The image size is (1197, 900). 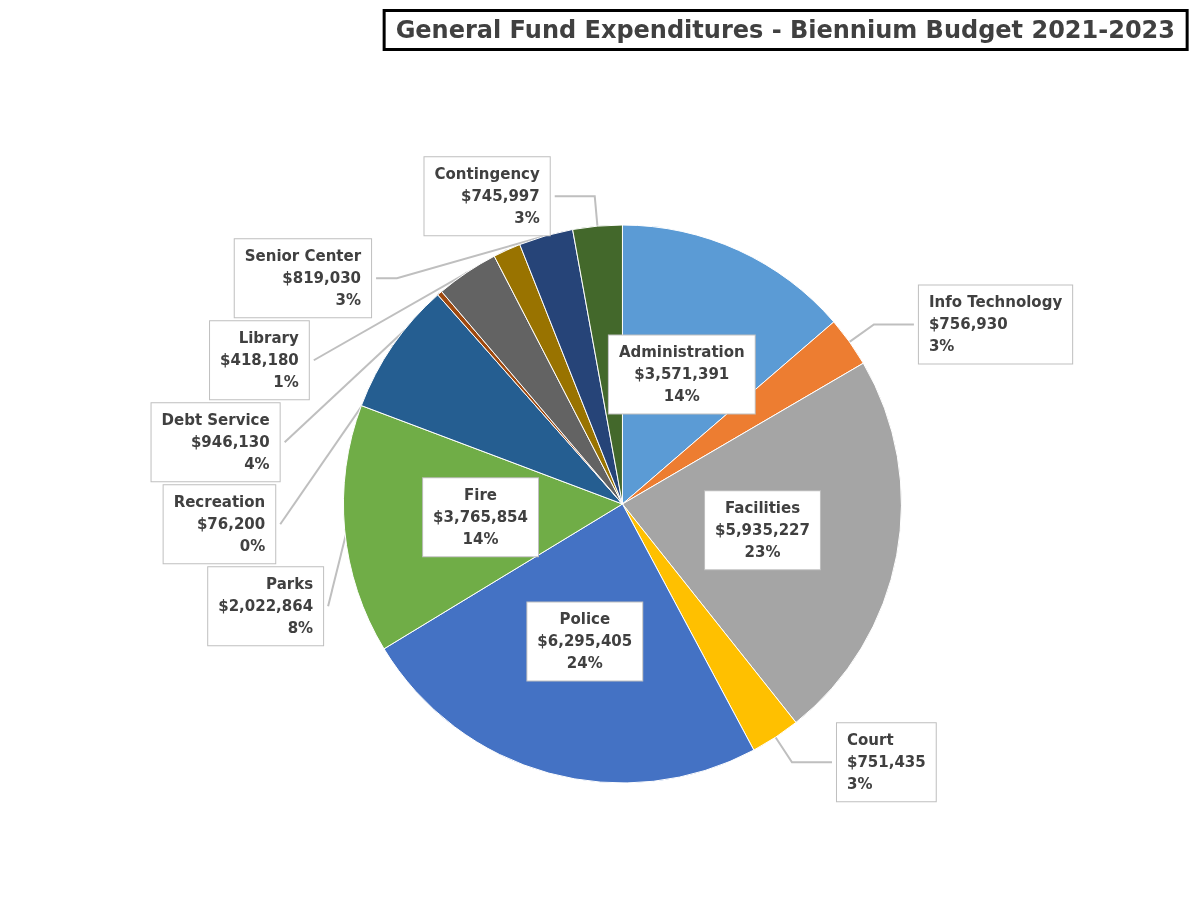 I want to click on data-label: $2,022,864 8%, so click(x=266, y=617).